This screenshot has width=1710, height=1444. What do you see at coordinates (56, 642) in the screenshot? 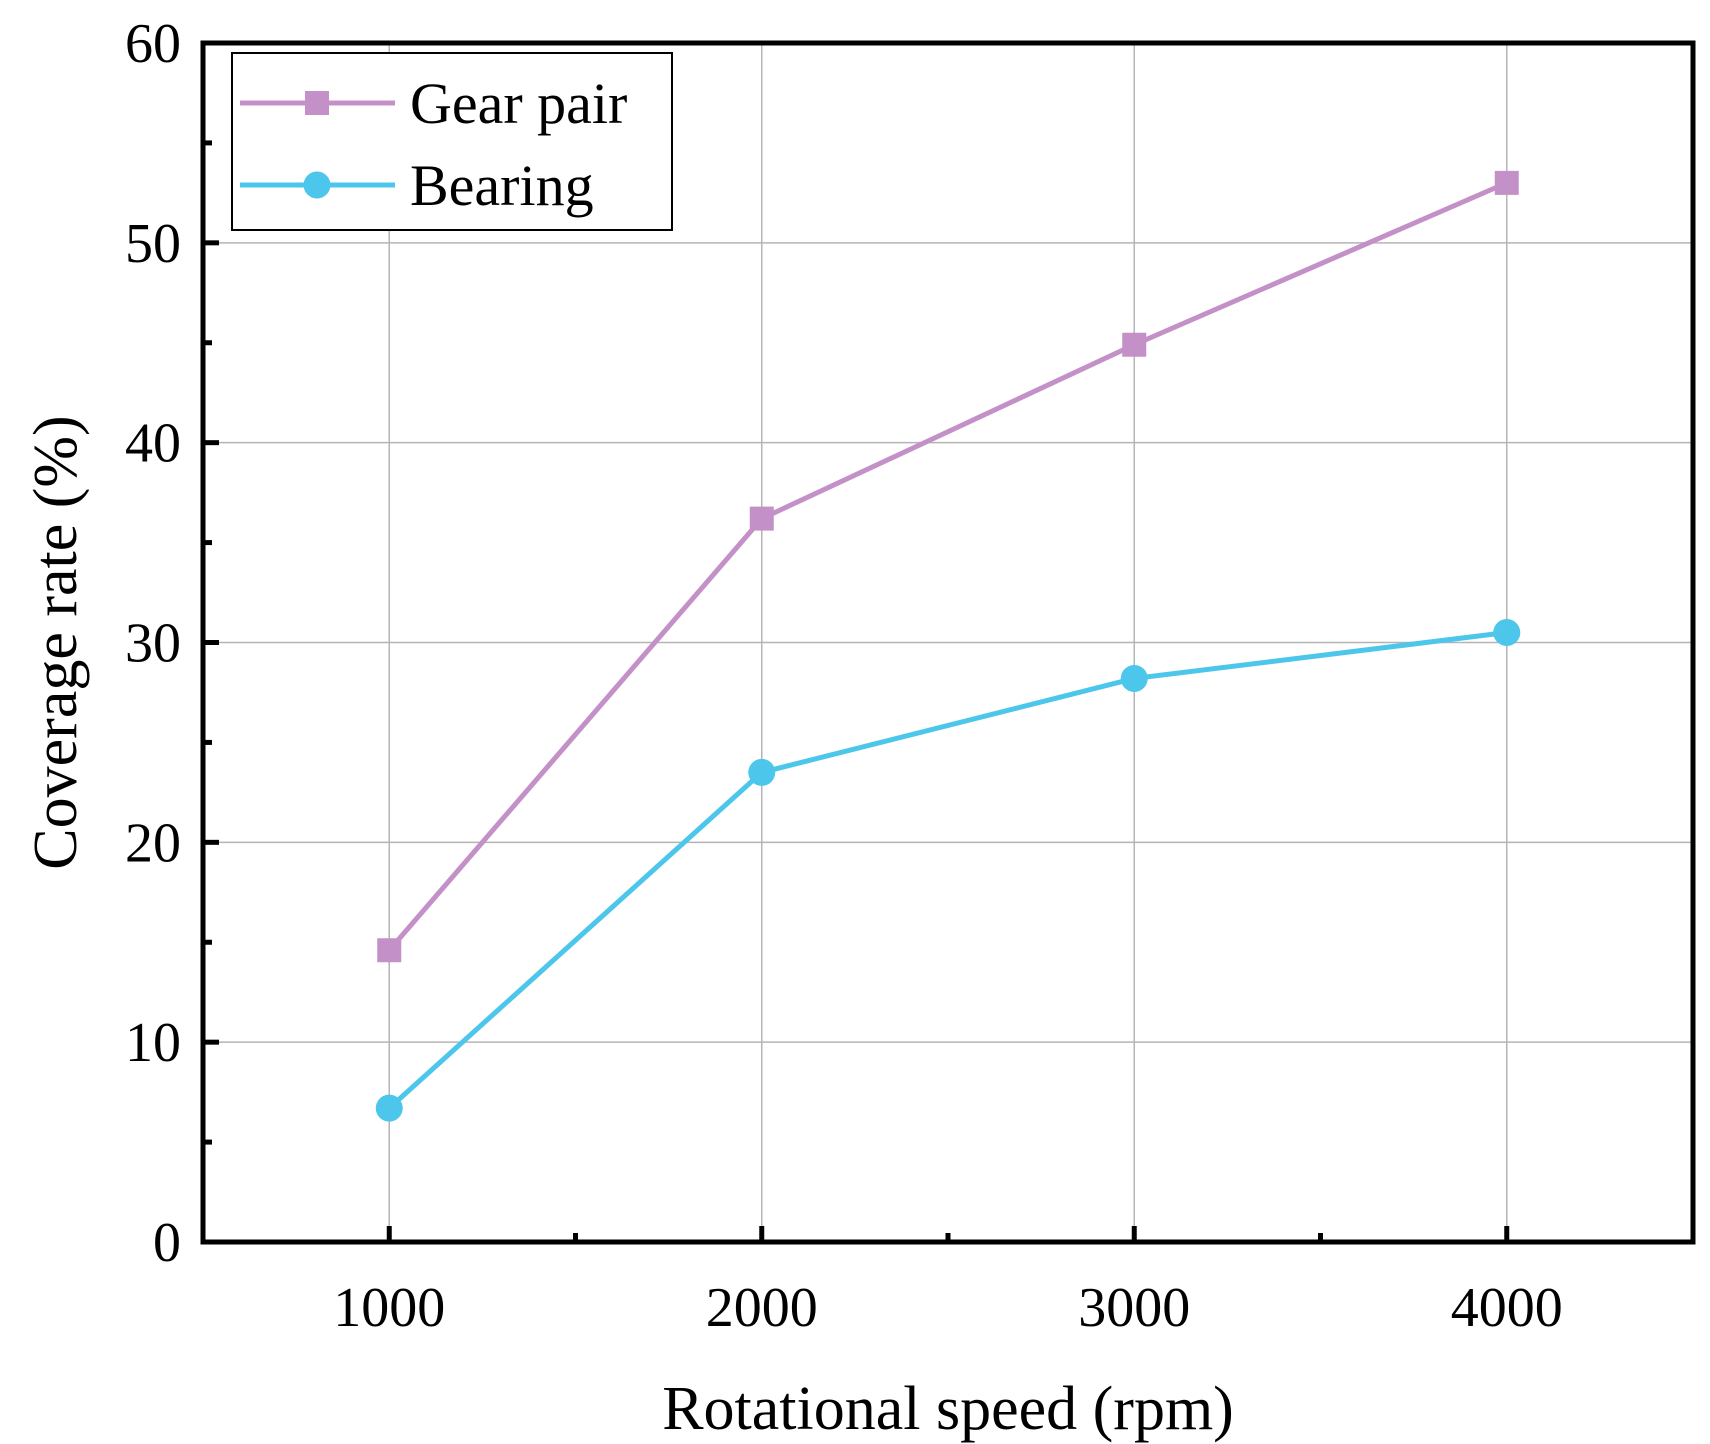
I see `y-axis-title: Coverage rate (%)` at bounding box center [56, 642].